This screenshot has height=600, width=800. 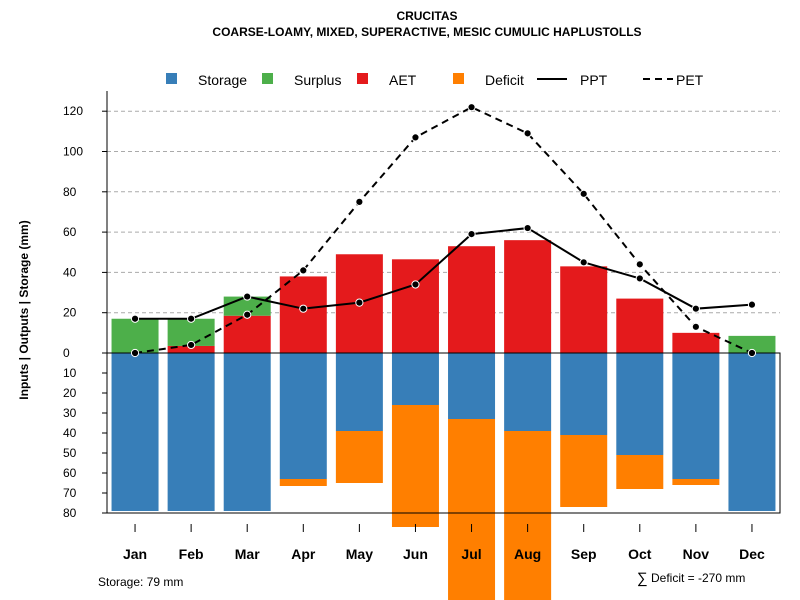 I want to click on legend-label-deficit: Deficit, so click(x=504, y=80).